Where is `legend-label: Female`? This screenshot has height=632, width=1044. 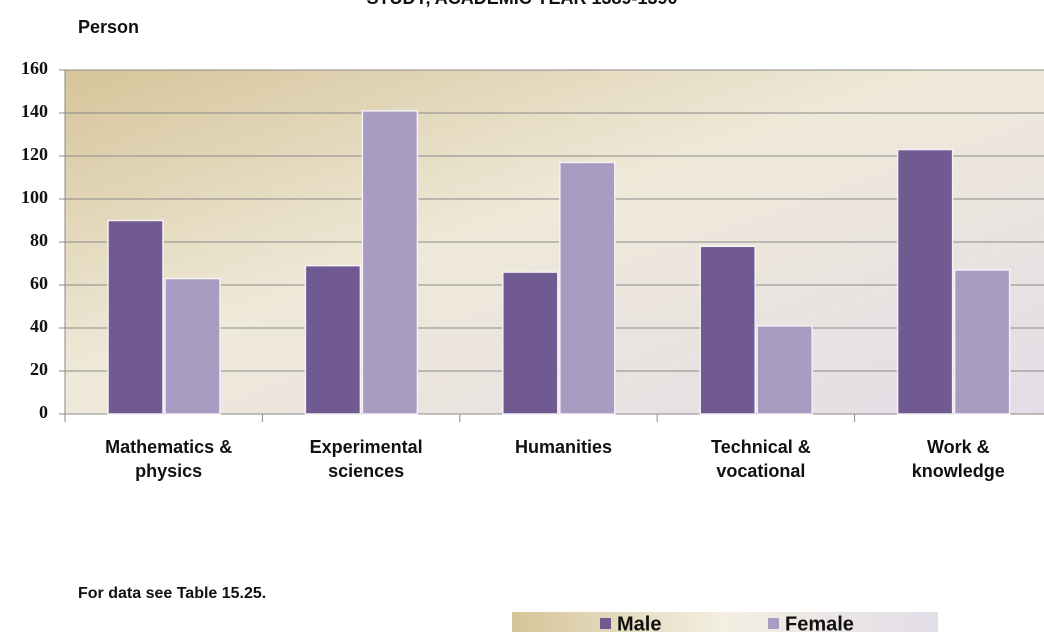 legend-label: Female is located at coordinates (819, 622).